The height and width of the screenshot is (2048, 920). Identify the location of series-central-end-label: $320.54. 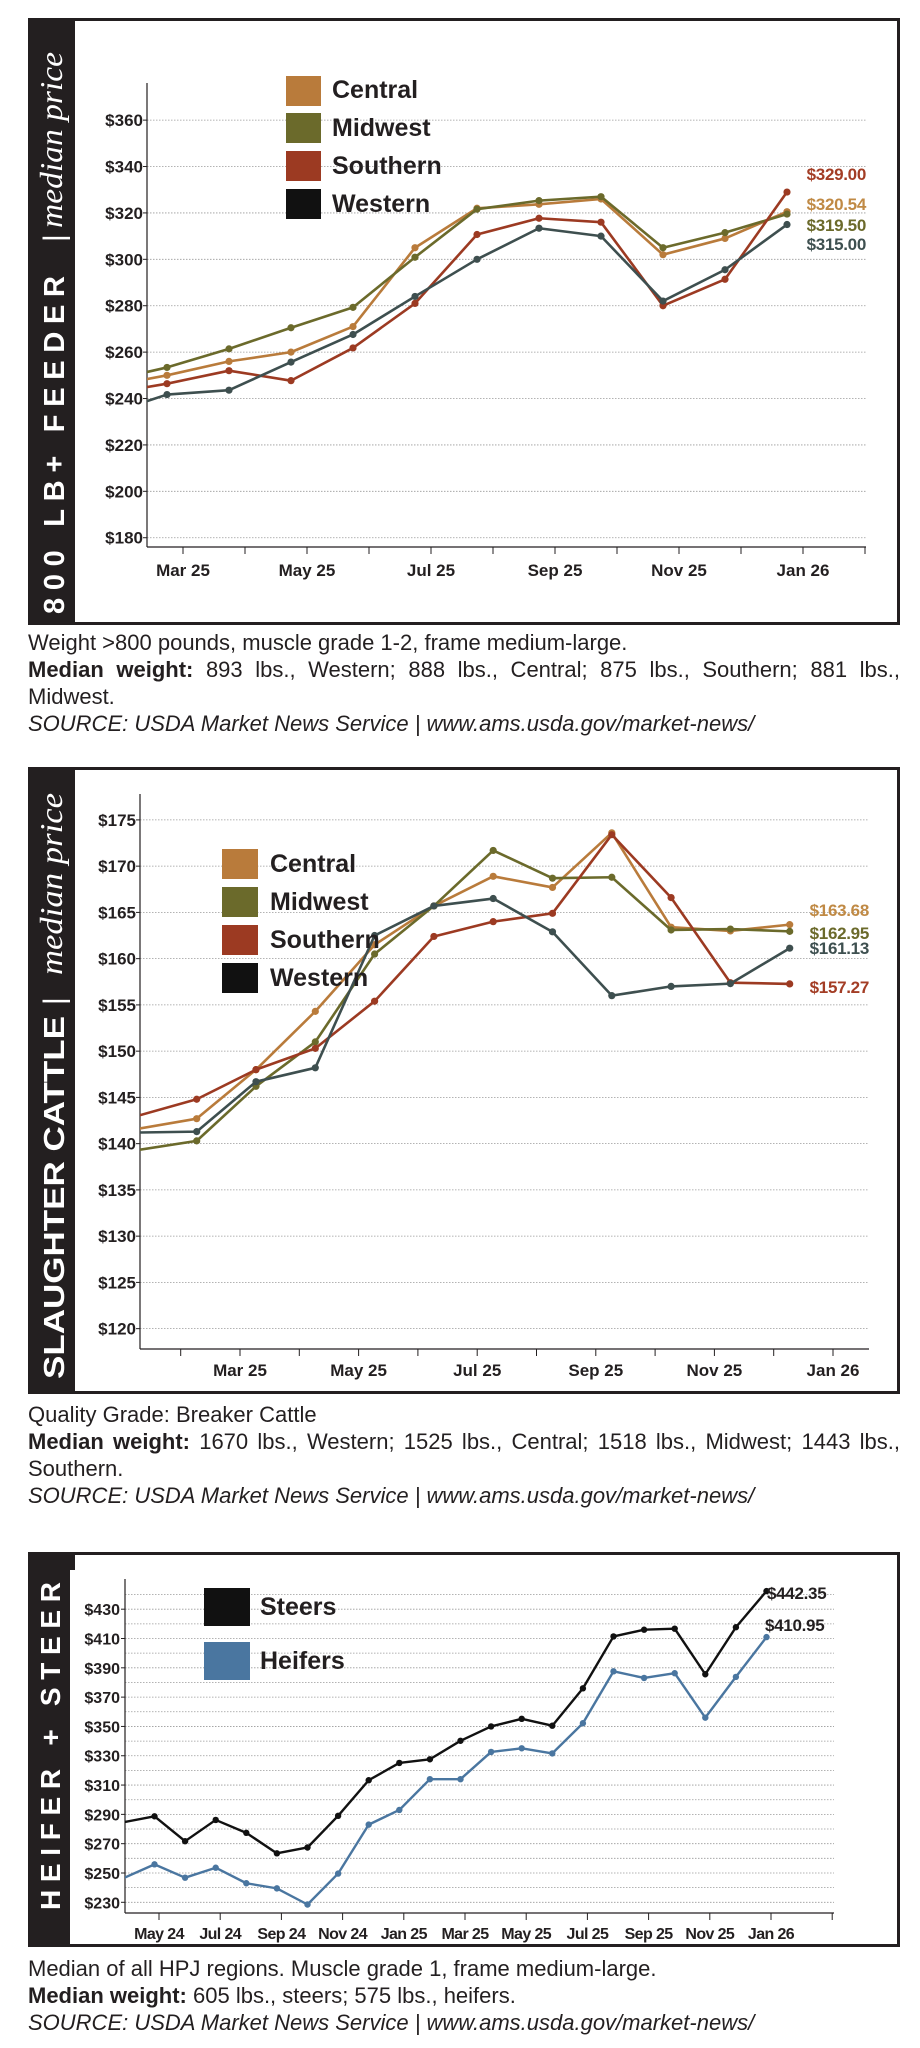
(837, 204).